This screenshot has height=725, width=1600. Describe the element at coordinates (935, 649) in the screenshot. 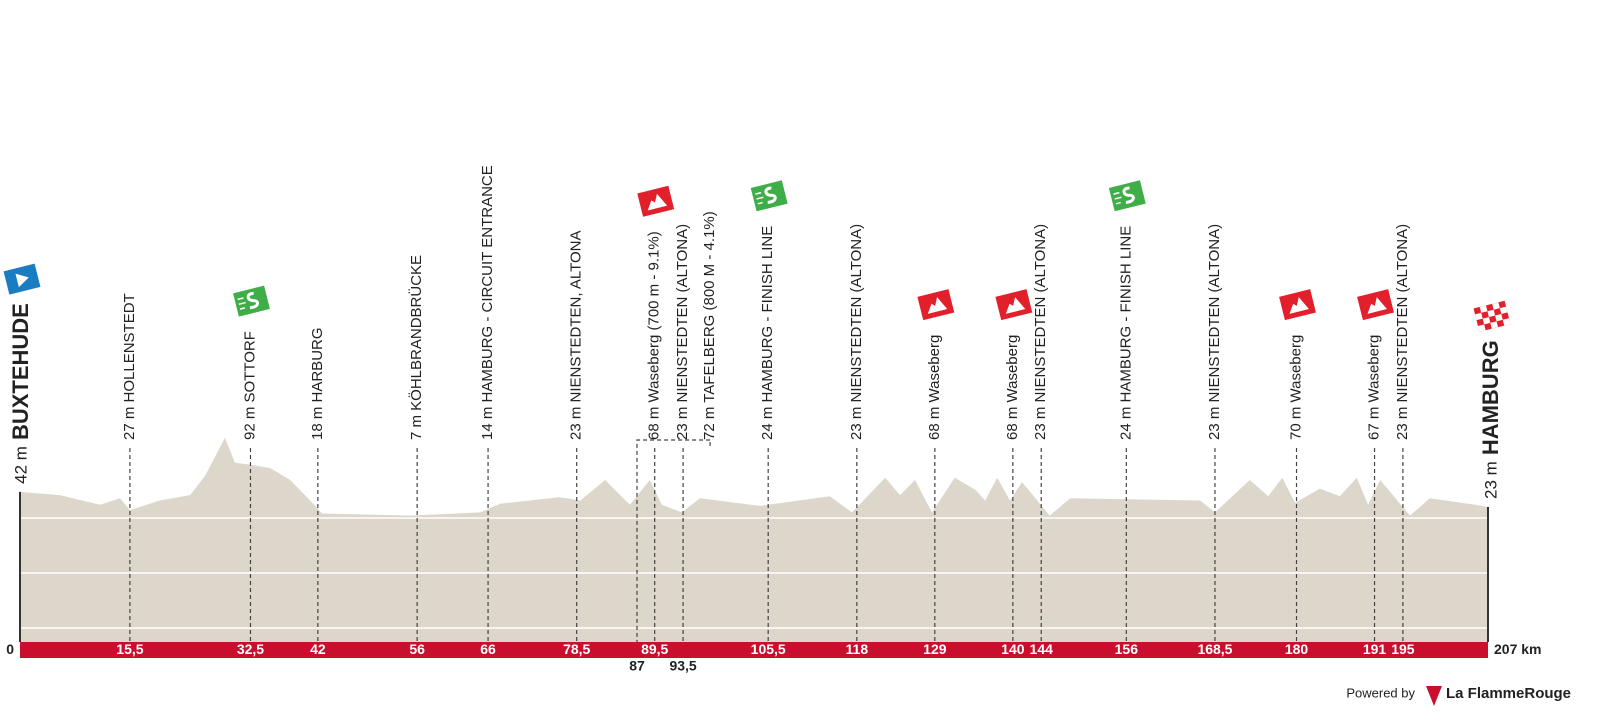

I see `km-marker: 129` at that location.